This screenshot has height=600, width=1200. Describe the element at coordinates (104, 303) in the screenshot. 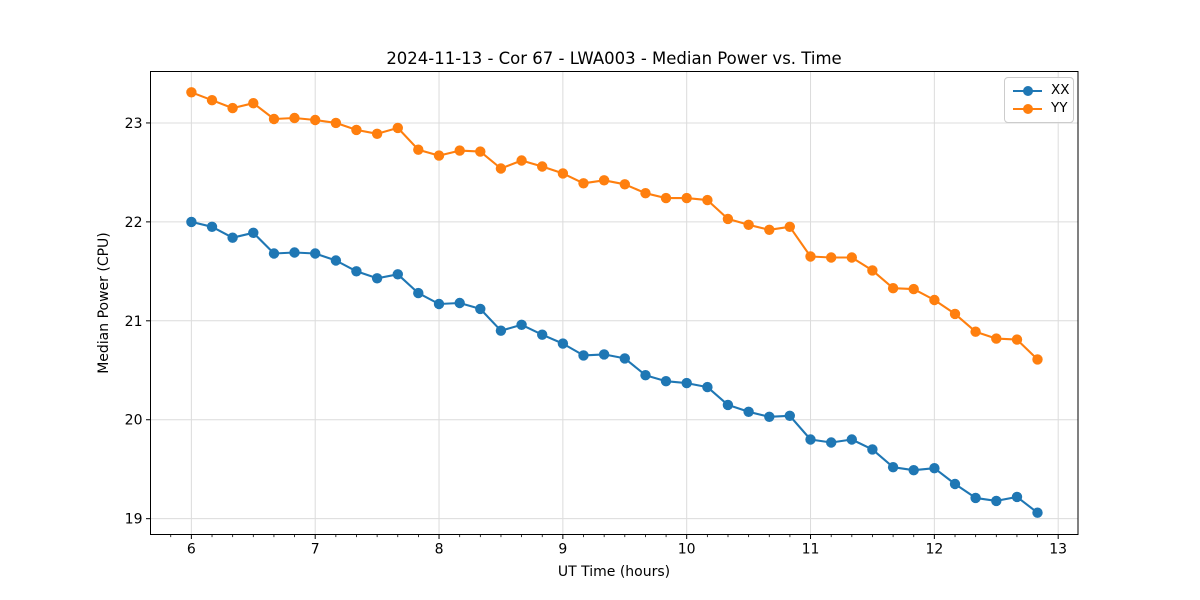

I see `y-axis-label: Median Power (CPU)` at that location.